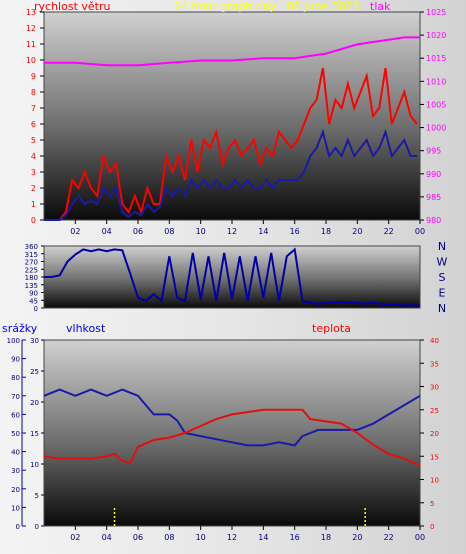  I want to click on humidity-tick-label: 15, so click(34, 434).